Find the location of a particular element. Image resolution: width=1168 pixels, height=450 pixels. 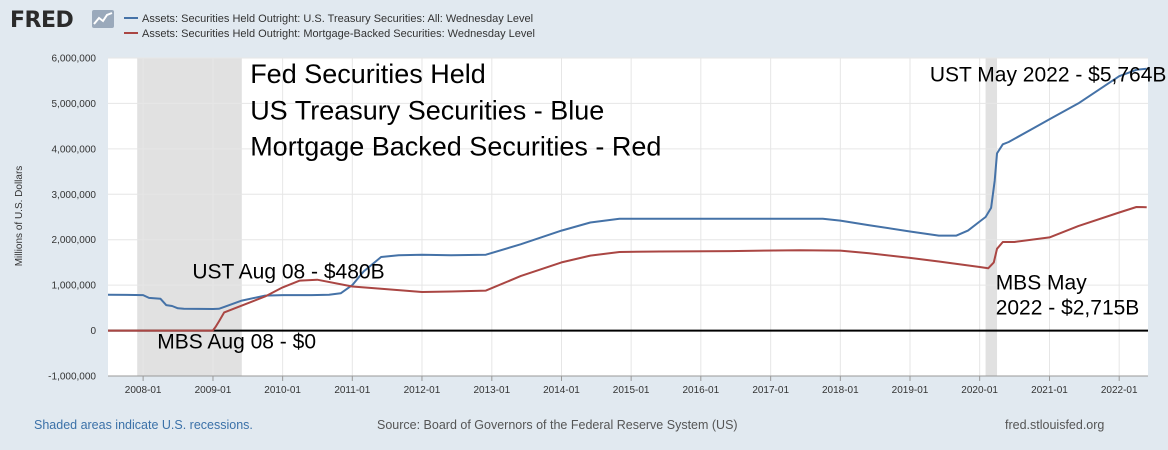

recessions-note: Shaded areas indicate U.S. recessions. is located at coordinates (143, 425).